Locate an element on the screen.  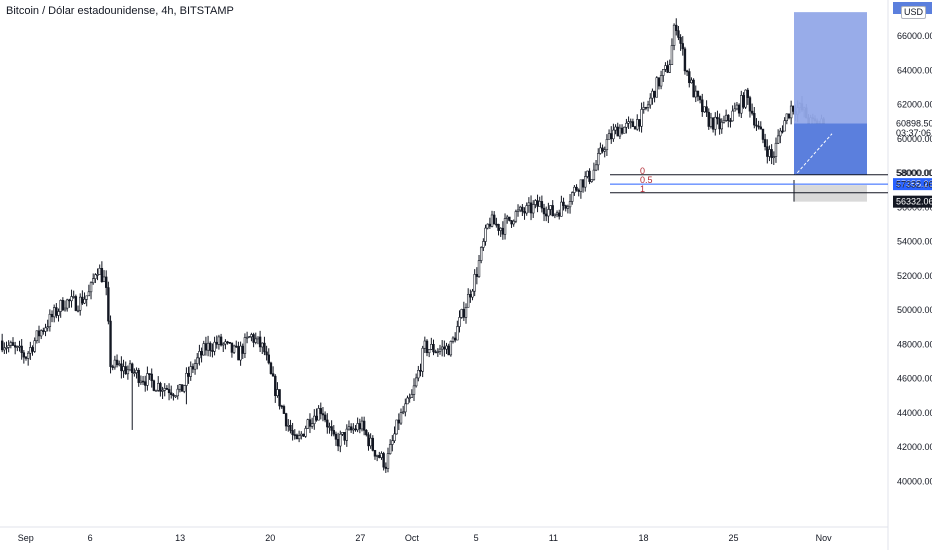
price-axis-tick: 58000.00 is located at coordinates (914, 173).